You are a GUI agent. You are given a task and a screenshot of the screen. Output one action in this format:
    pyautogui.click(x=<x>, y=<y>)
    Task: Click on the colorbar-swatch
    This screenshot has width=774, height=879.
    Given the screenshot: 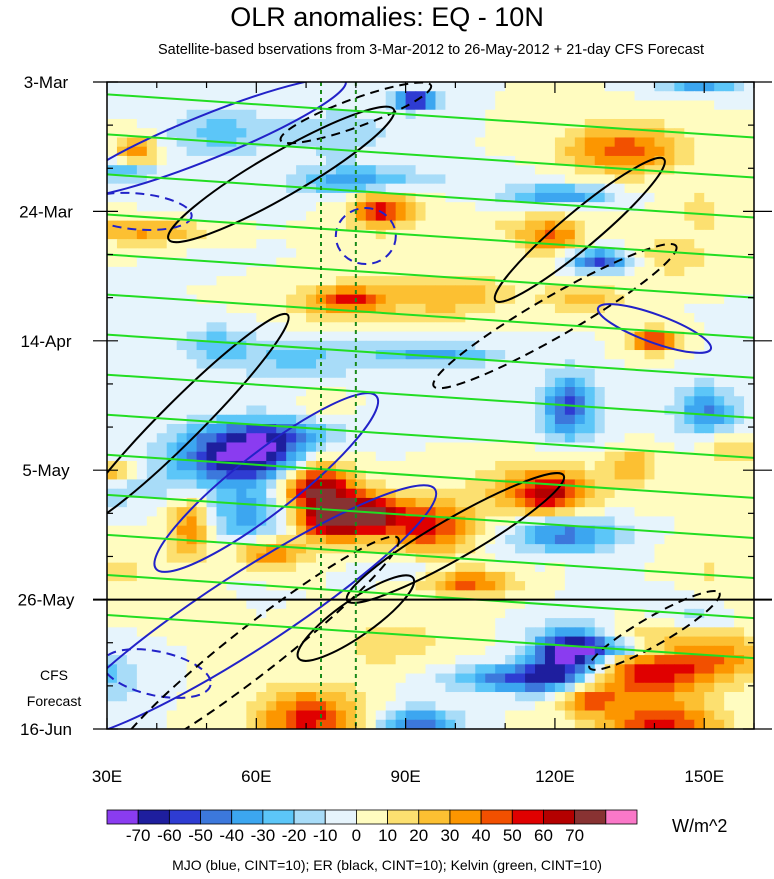 What is the action you would take?
    pyautogui.click(x=340, y=817)
    